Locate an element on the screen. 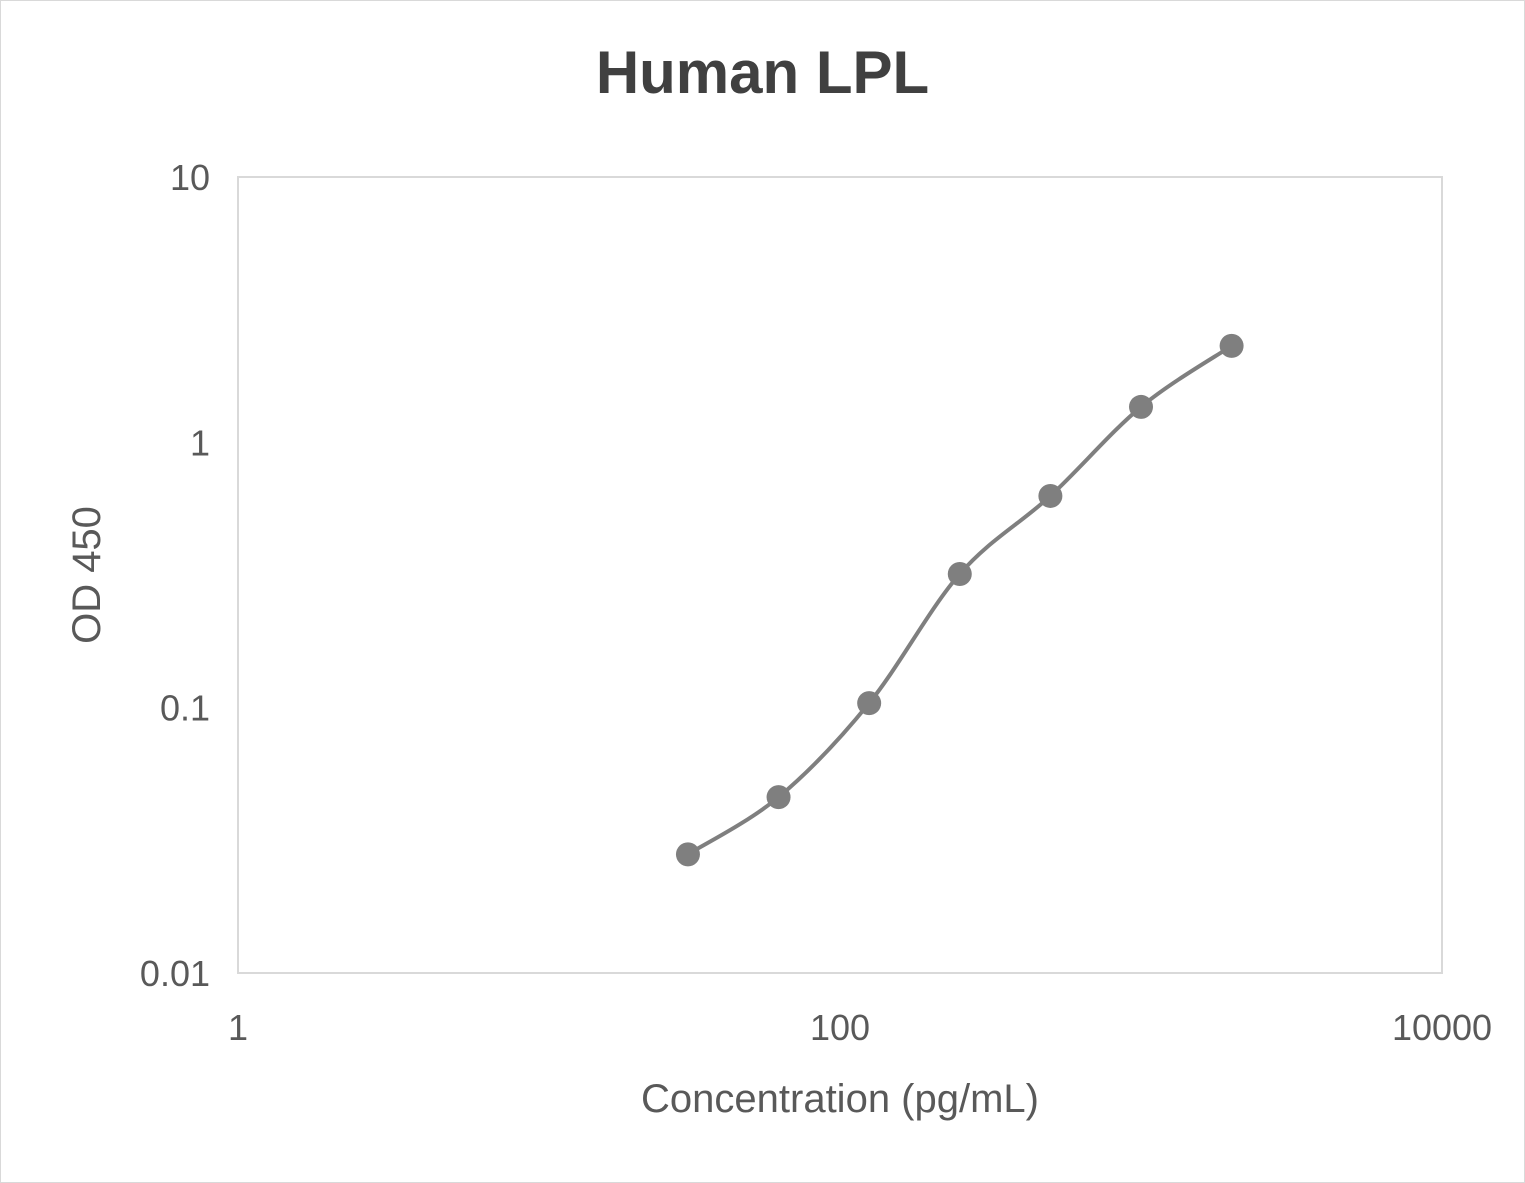 The width and height of the screenshot is (1525, 1183). x-tick-label: 10000 is located at coordinates (1442, 1027).